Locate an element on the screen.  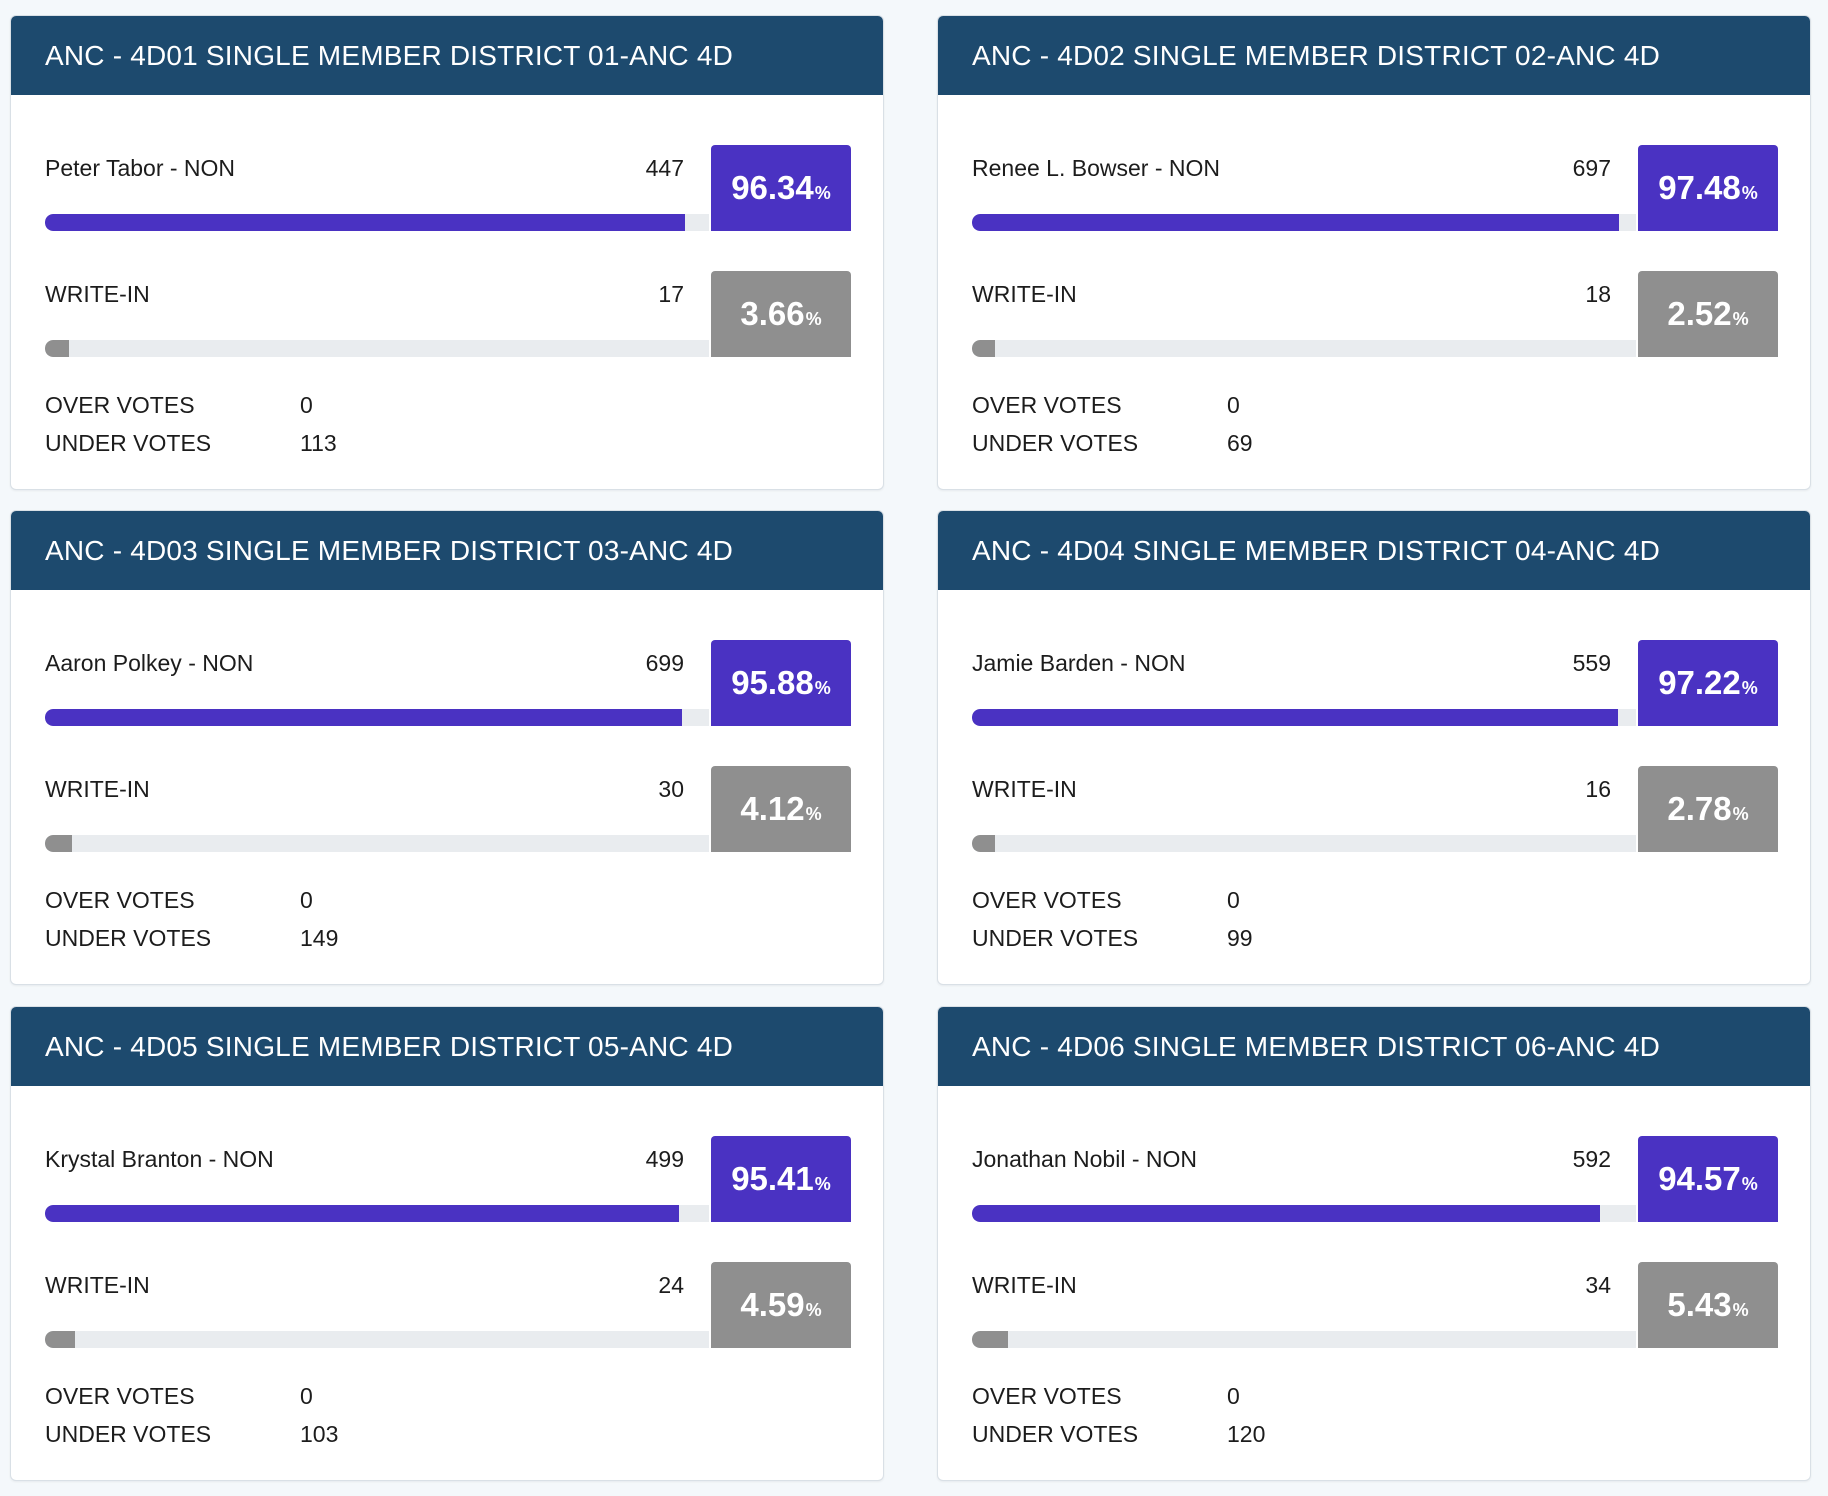
percentage-badge: 2.78% is located at coordinates (1708, 809).